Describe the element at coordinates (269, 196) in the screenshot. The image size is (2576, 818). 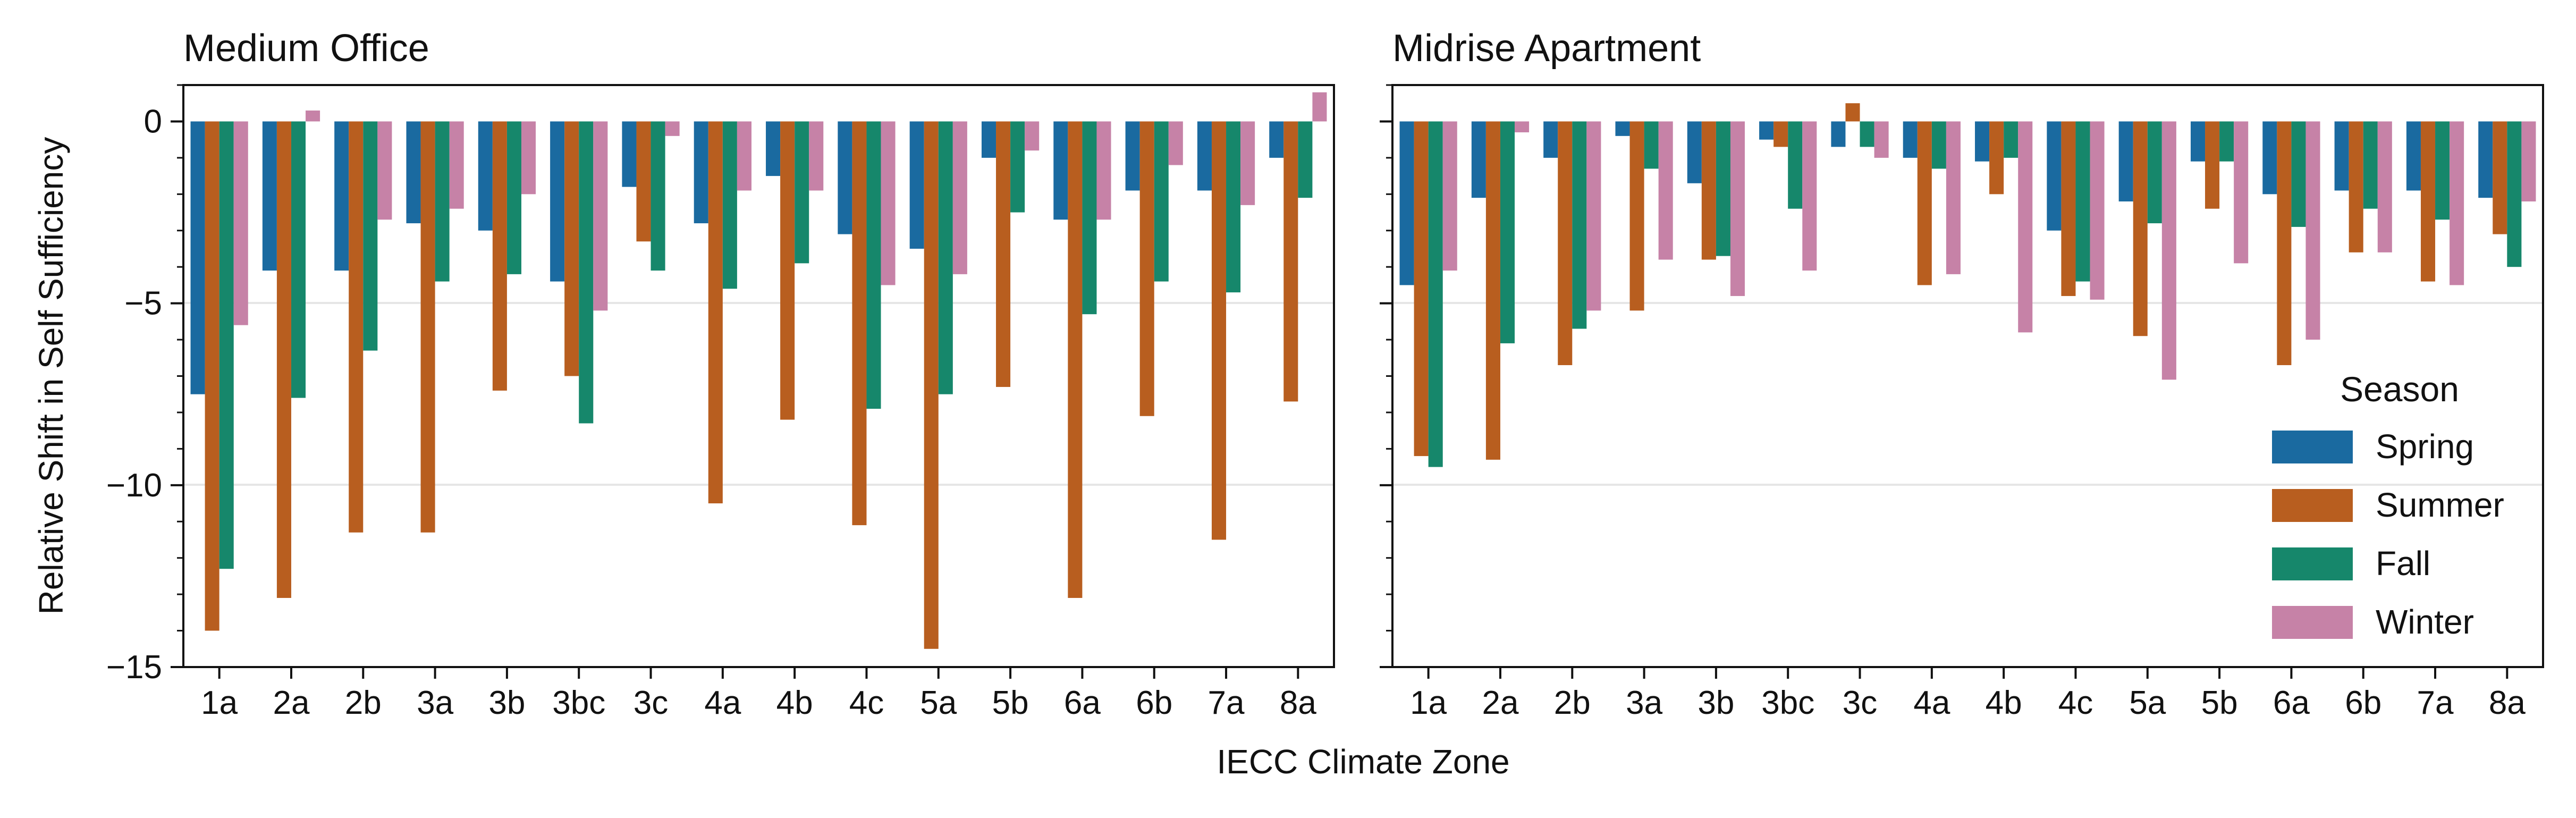
I see `bar-spring-2a` at that location.